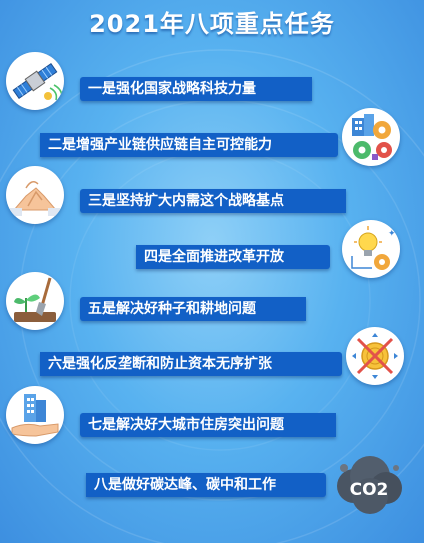  Describe the element at coordinates (212, 24) in the screenshot. I see `page-title: 2021年八项重点任务` at that location.